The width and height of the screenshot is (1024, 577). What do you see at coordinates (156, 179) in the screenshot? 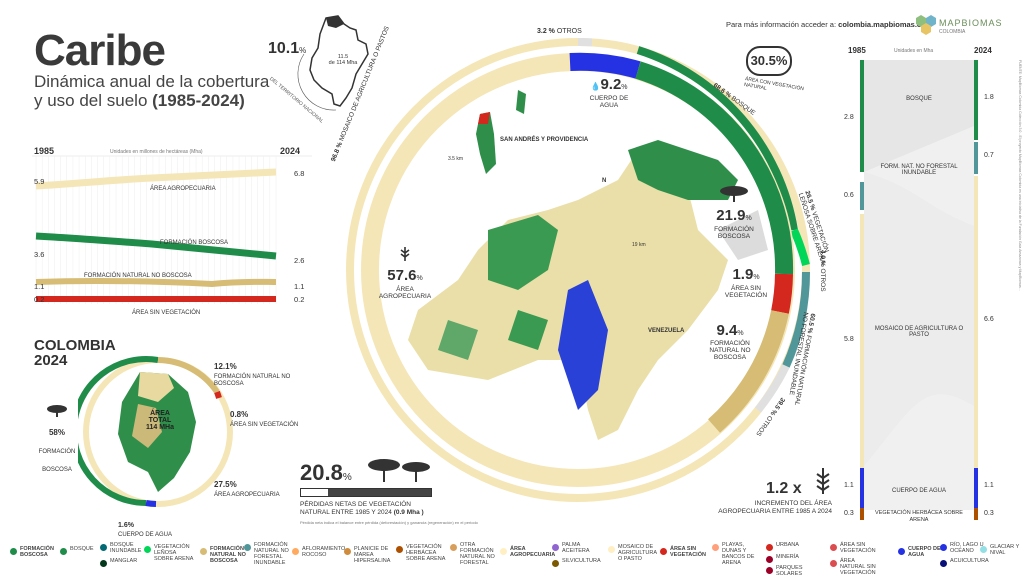
I see `line-agropecuaria` at bounding box center [156, 179].